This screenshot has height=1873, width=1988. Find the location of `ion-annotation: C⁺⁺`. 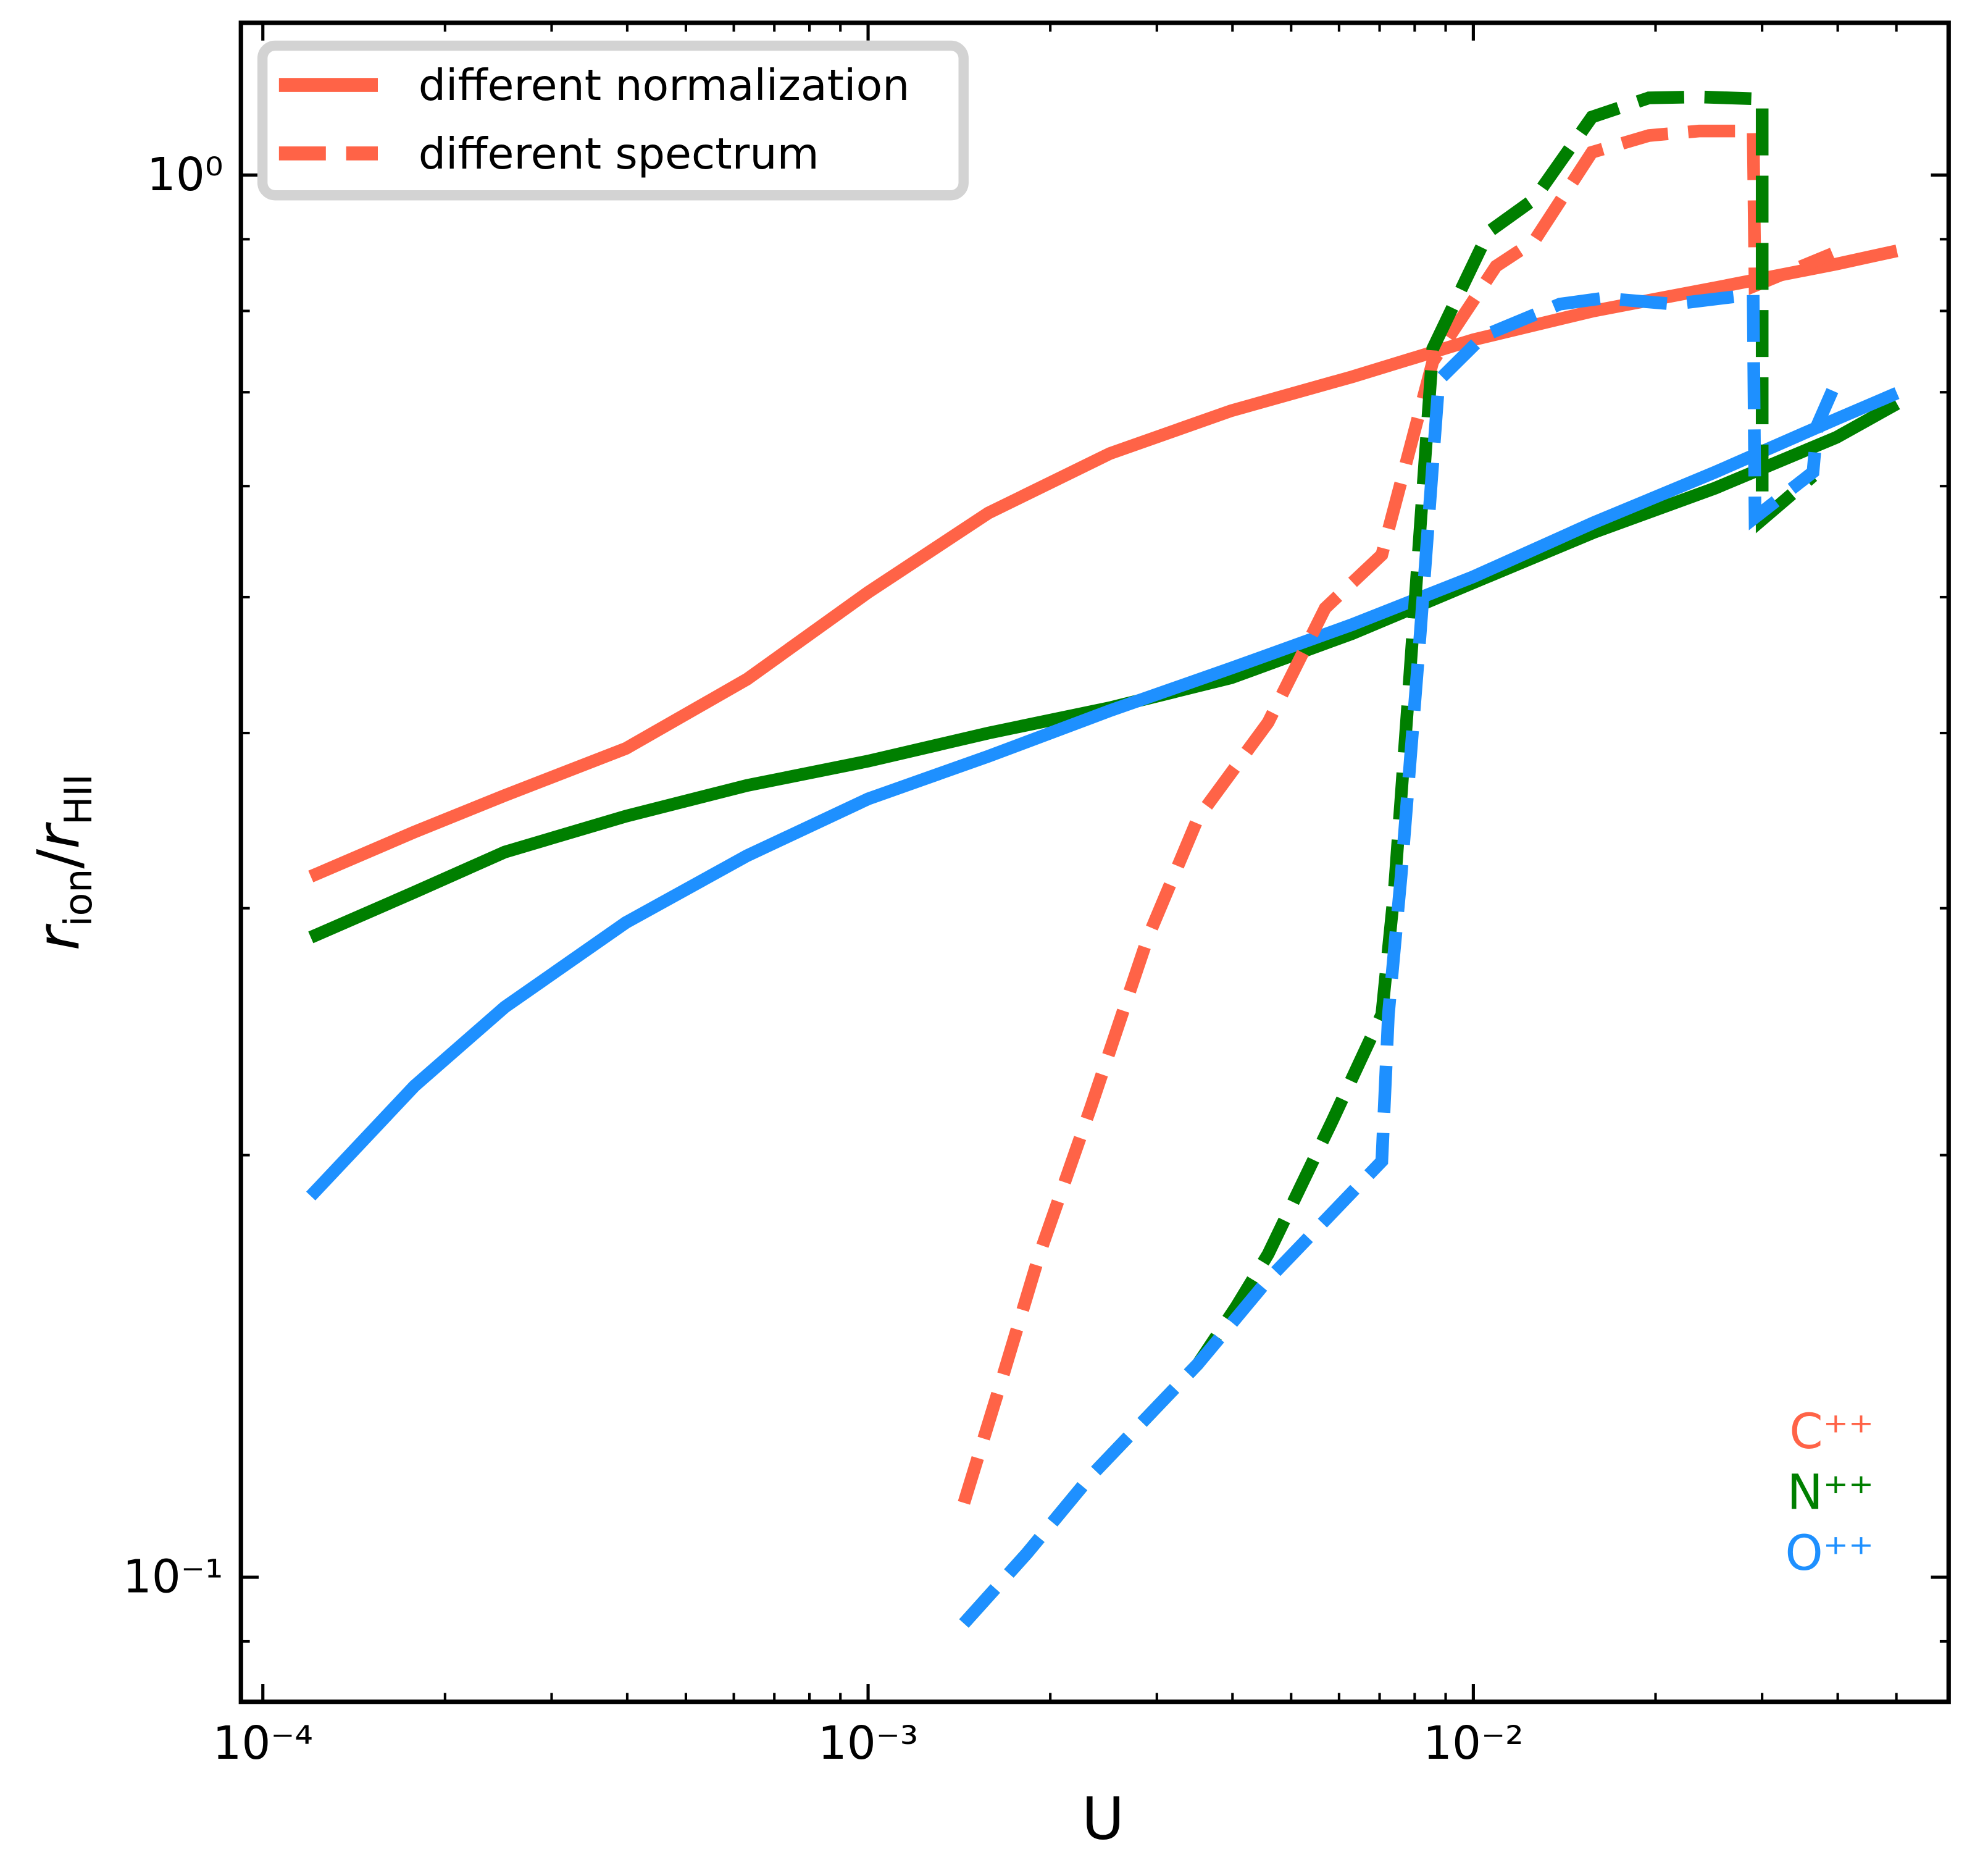

ion-annotation: C⁺⁺ is located at coordinates (1831, 1432).